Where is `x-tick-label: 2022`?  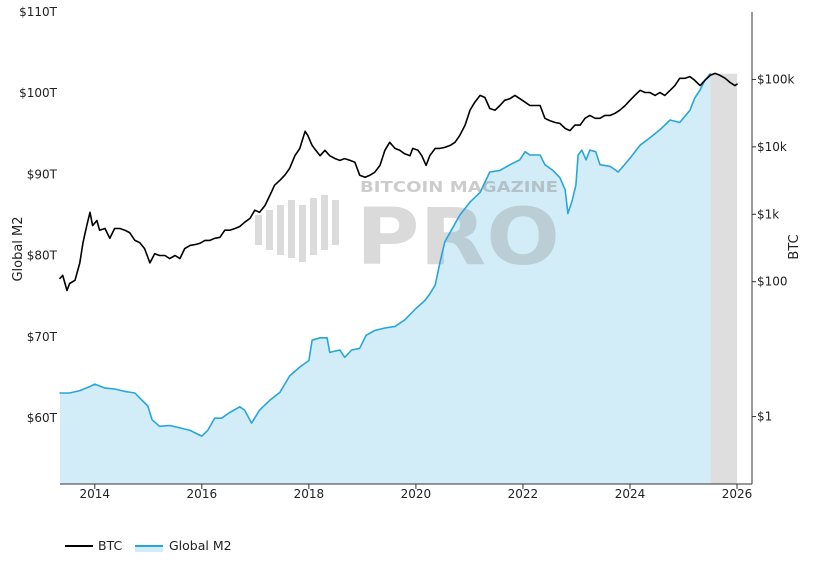
x-tick-label: 2022 is located at coordinates (523, 494).